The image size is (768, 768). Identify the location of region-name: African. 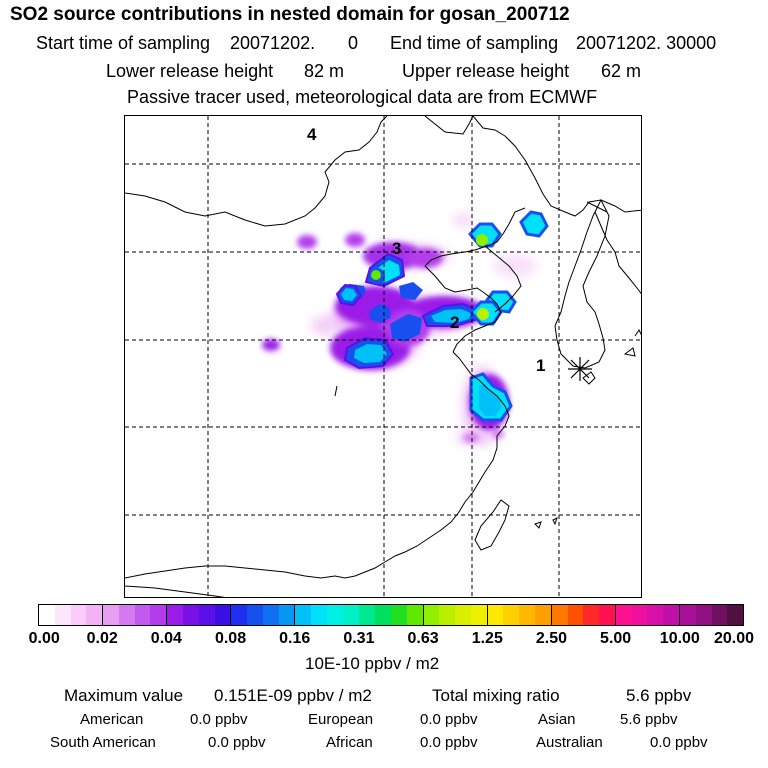
(349, 742).